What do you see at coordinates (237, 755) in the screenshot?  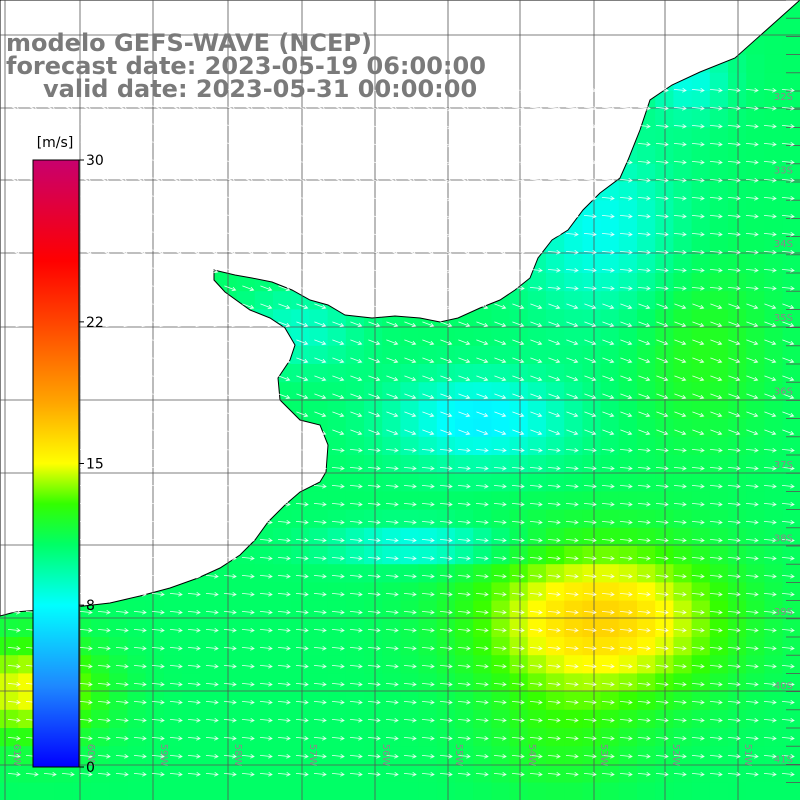 I see `lon-label: 58W` at bounding box center [237, 755].